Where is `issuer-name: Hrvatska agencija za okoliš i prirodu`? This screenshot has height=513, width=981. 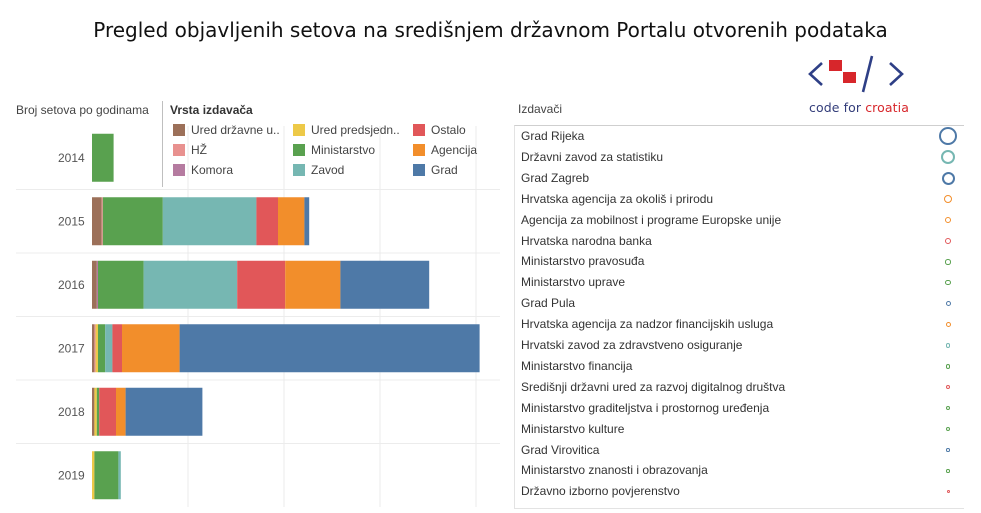
issuer-name: Hrvatska agencija za okoliš i prirodu is located at coordinates (617, 198).